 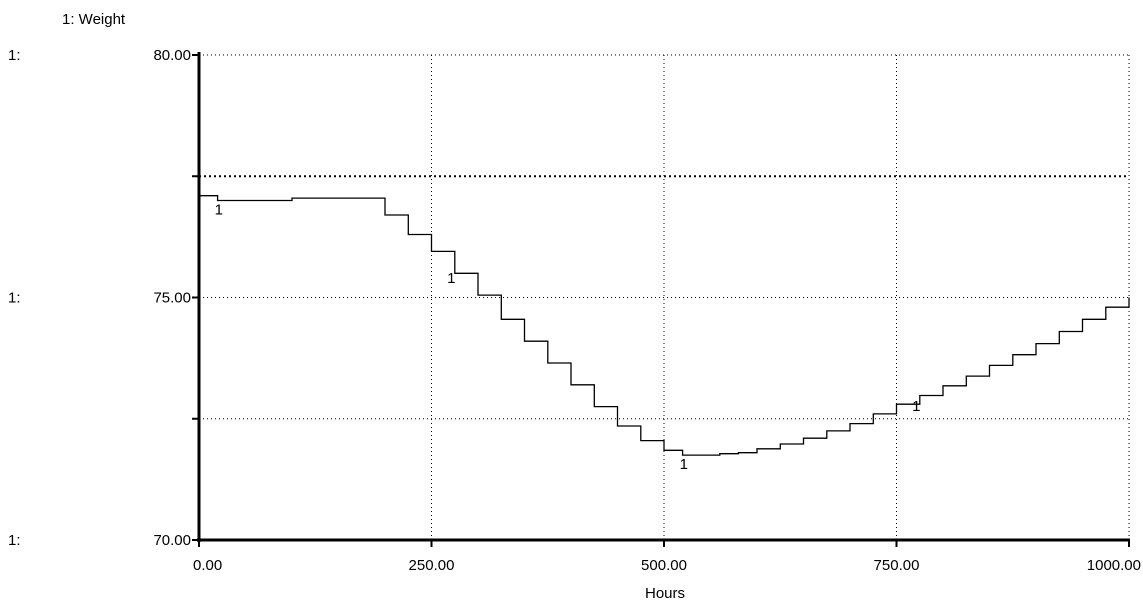 What do you see at coordinates (94, 19) in the screenshot?
I see `legend-label: 1: Weight` at bounding box center [94, 19].